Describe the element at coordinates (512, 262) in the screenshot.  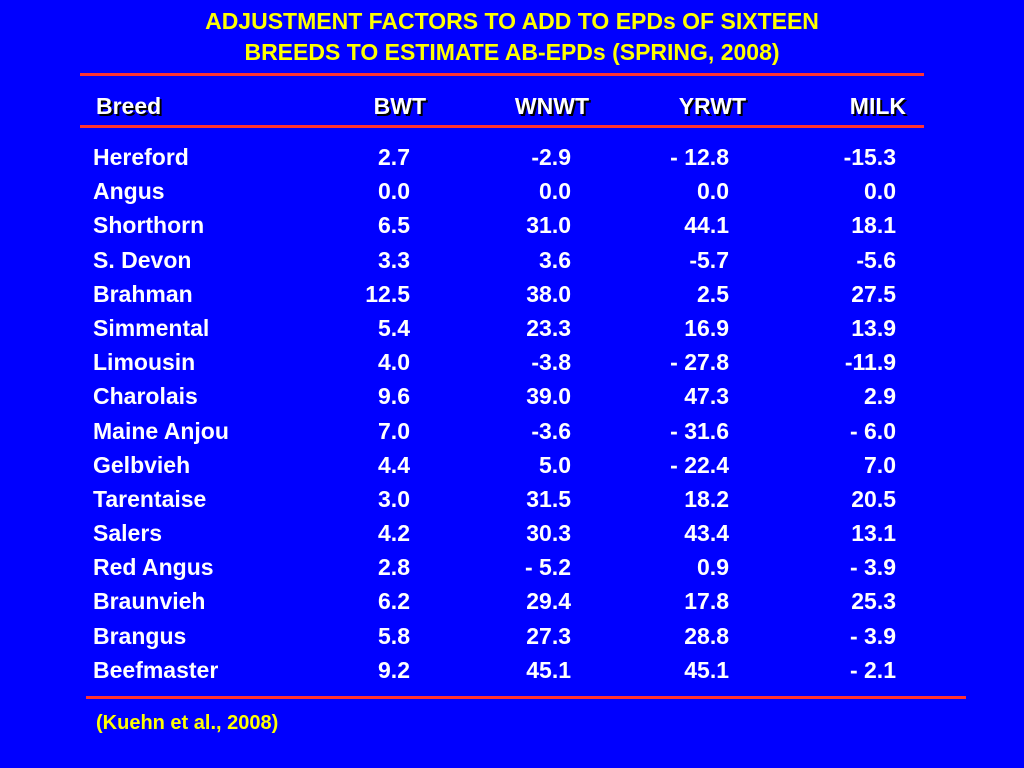
I see `table-row: S. Devon 3.3 3.6 -5.7 -5.6` at that location.